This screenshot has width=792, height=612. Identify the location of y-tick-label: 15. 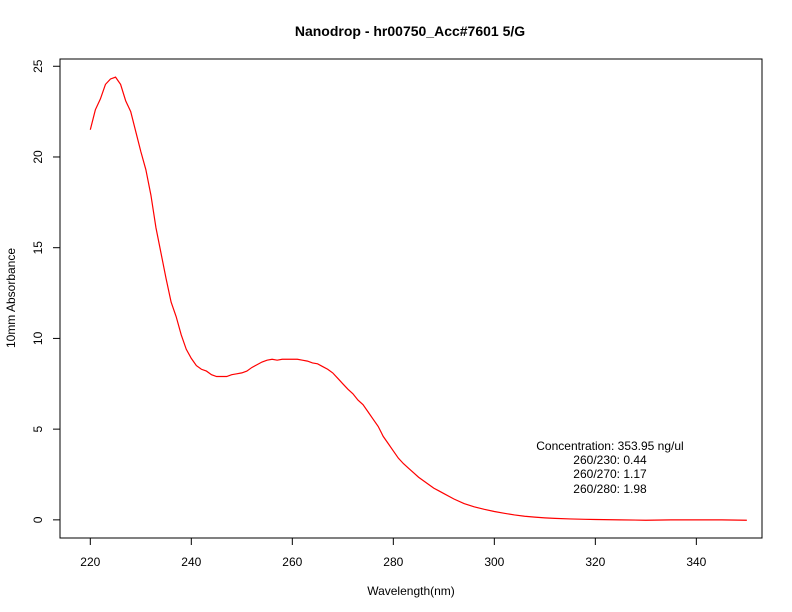
(38, 248).